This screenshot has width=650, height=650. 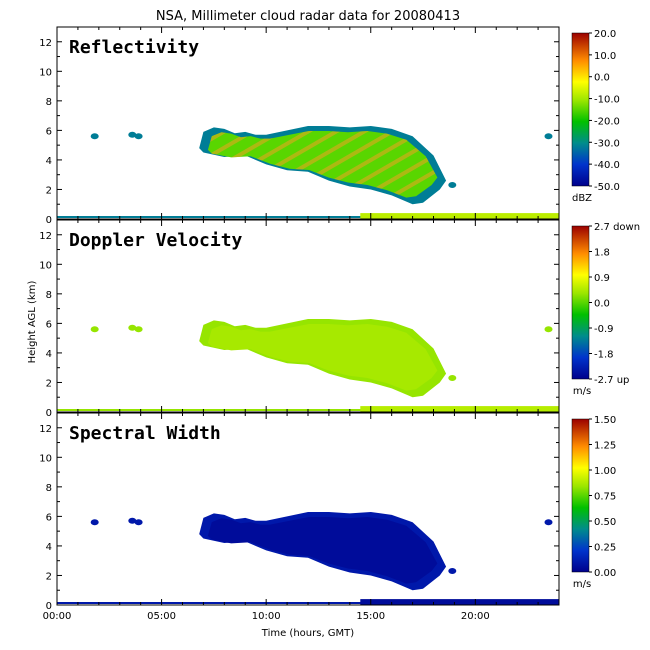 I want to click on colorbar-tick-label: 20.0, so click(x=605, y=34).